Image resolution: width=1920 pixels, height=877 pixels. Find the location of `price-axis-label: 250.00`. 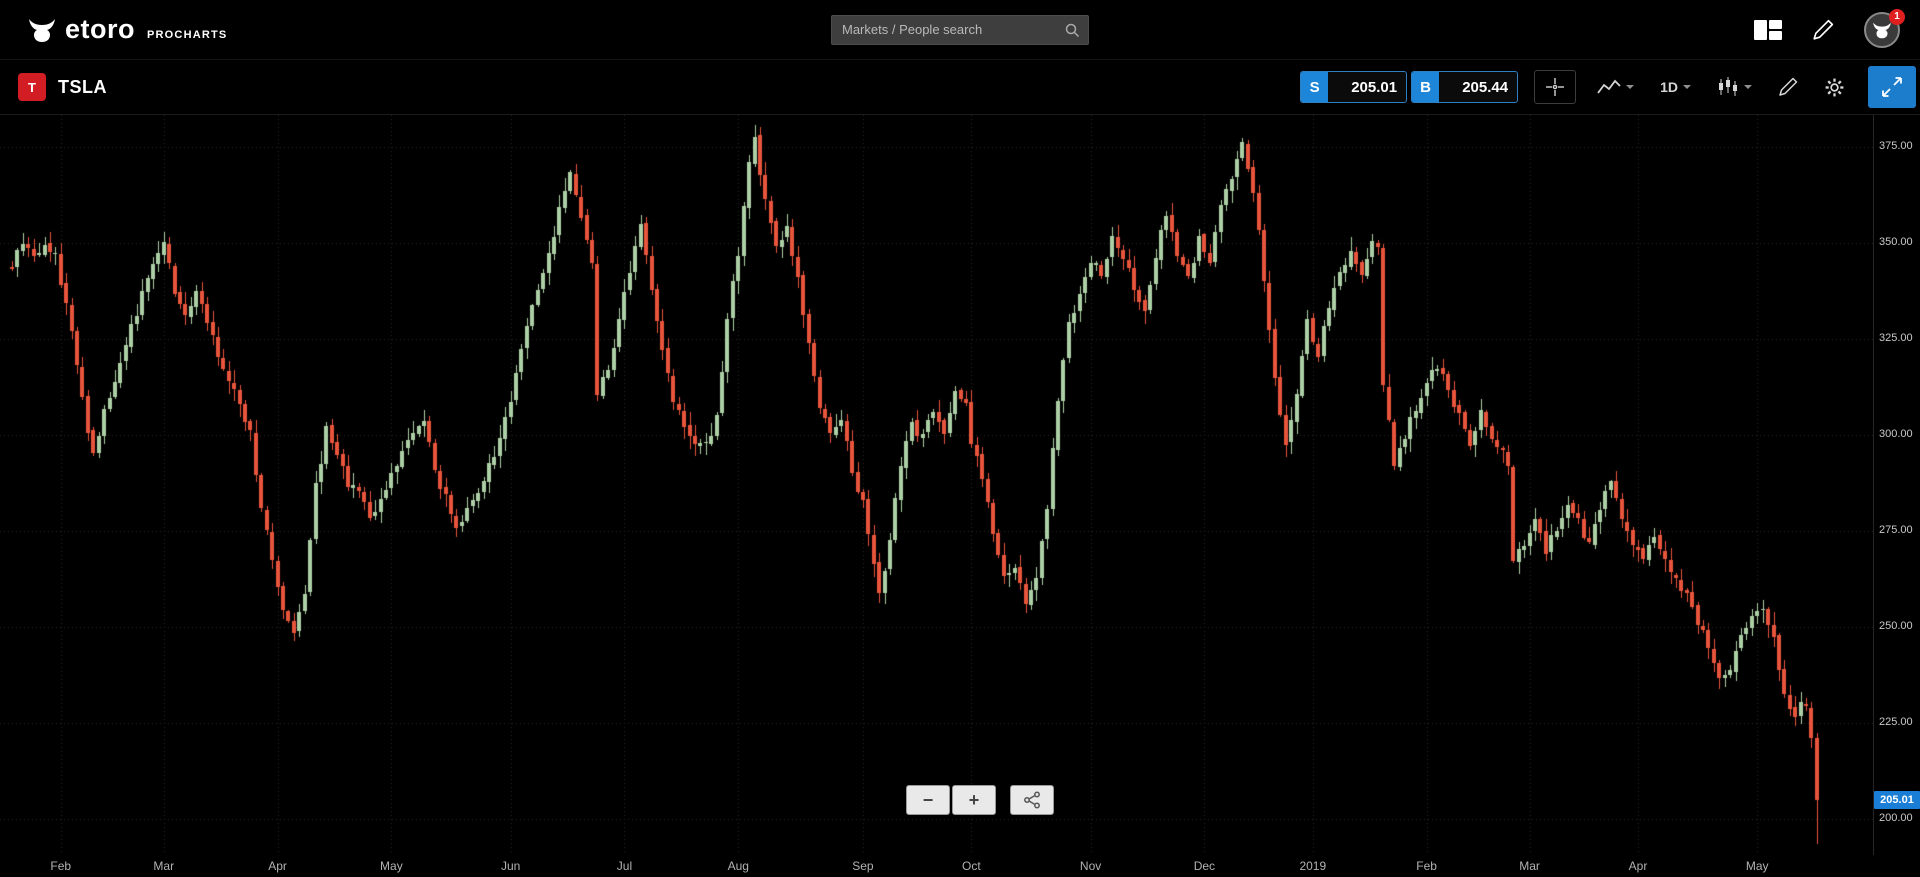

price-axis-label: 250.00 is located at coordinates (1896, 626).